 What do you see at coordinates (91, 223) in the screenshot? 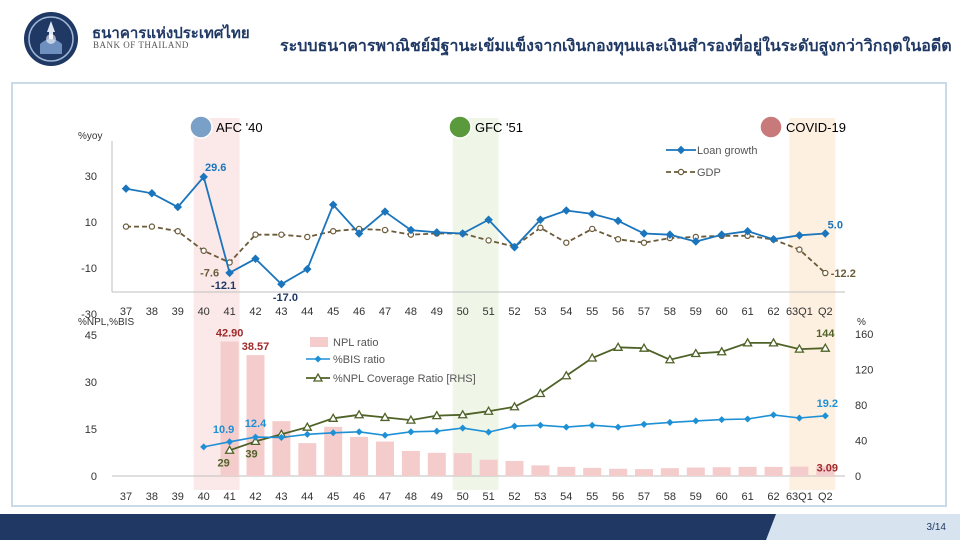
I see `top-y-tick-label: 10` at bounding box center [91, 223].